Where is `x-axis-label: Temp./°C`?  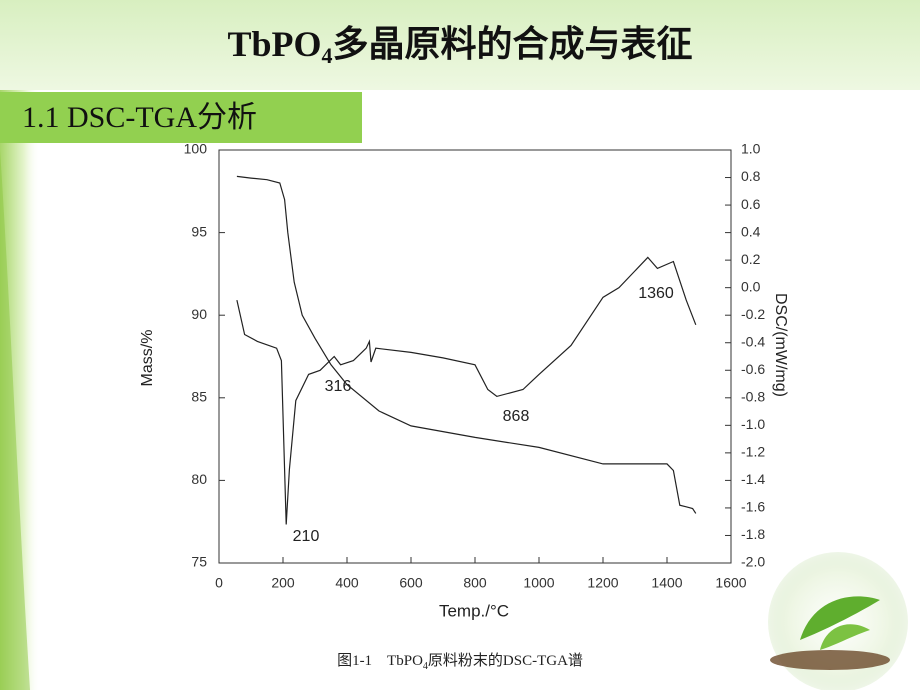
x-axis-label: Temp./°C is located at coordinates (474, 610).